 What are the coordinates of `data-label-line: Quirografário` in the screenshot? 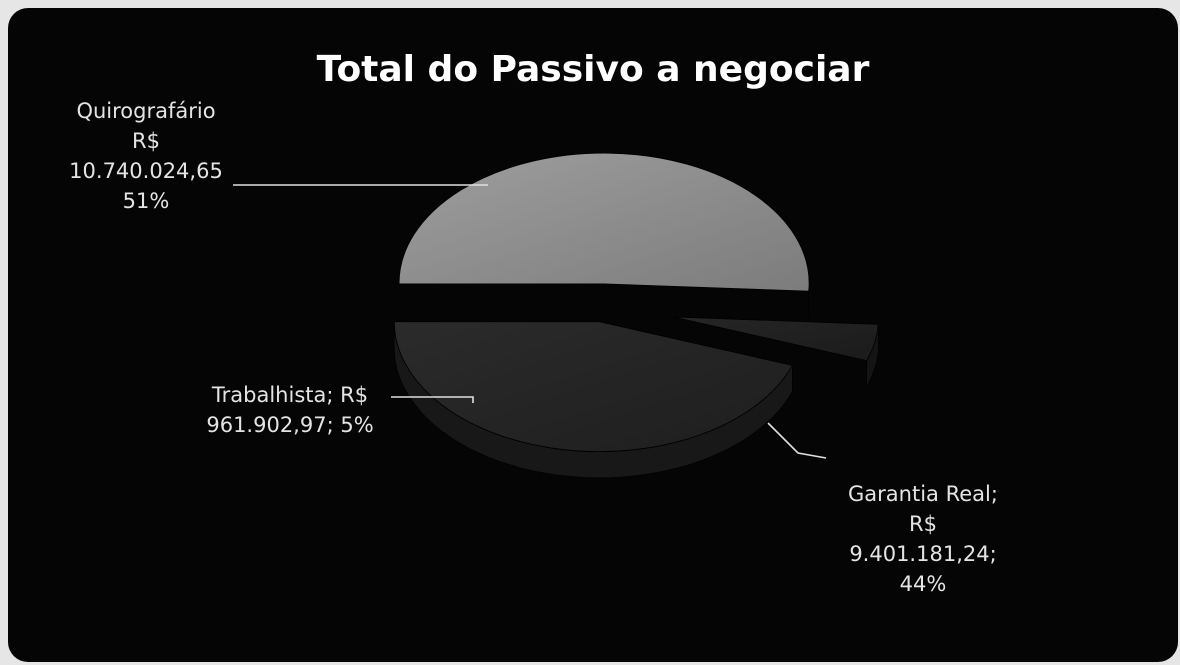 It's located at (145, 111).